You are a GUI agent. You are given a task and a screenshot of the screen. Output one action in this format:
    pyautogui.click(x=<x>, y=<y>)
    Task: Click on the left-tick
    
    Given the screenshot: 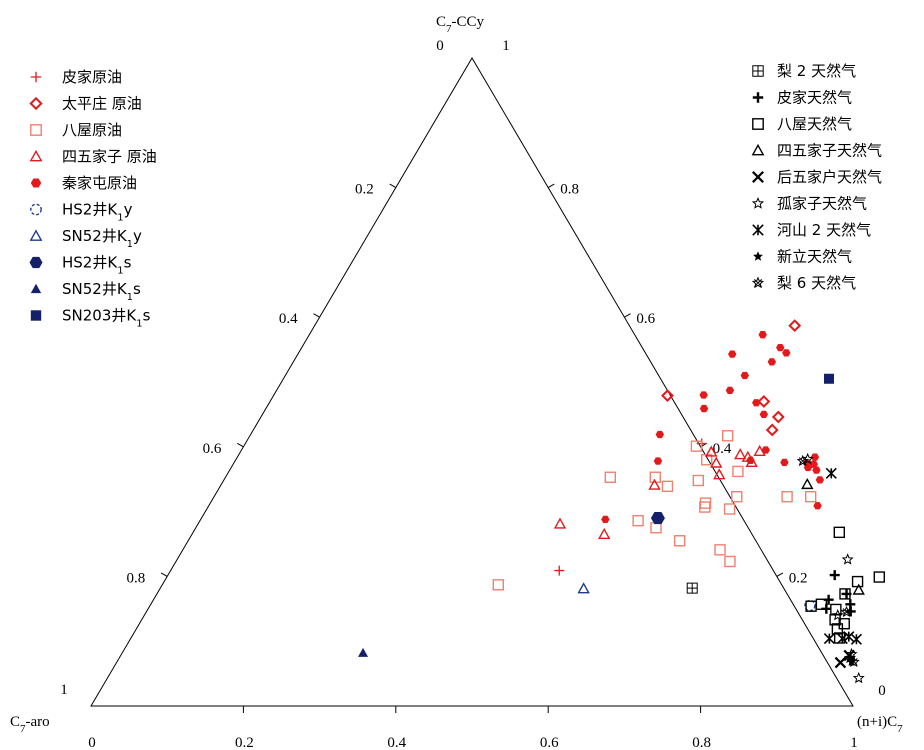 What is the action you would take?
    pyautogui.click(x=164, y=574)
    